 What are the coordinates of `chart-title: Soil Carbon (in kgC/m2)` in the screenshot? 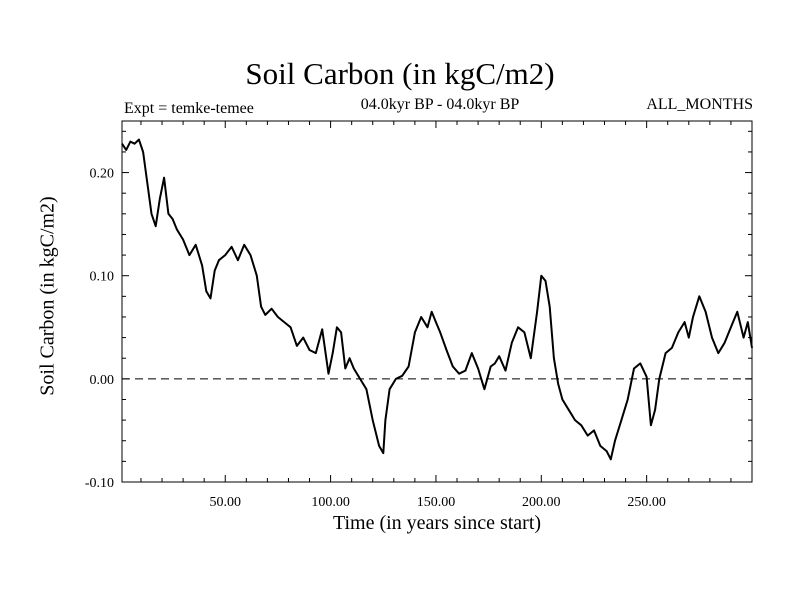 It's located at (400, 73).